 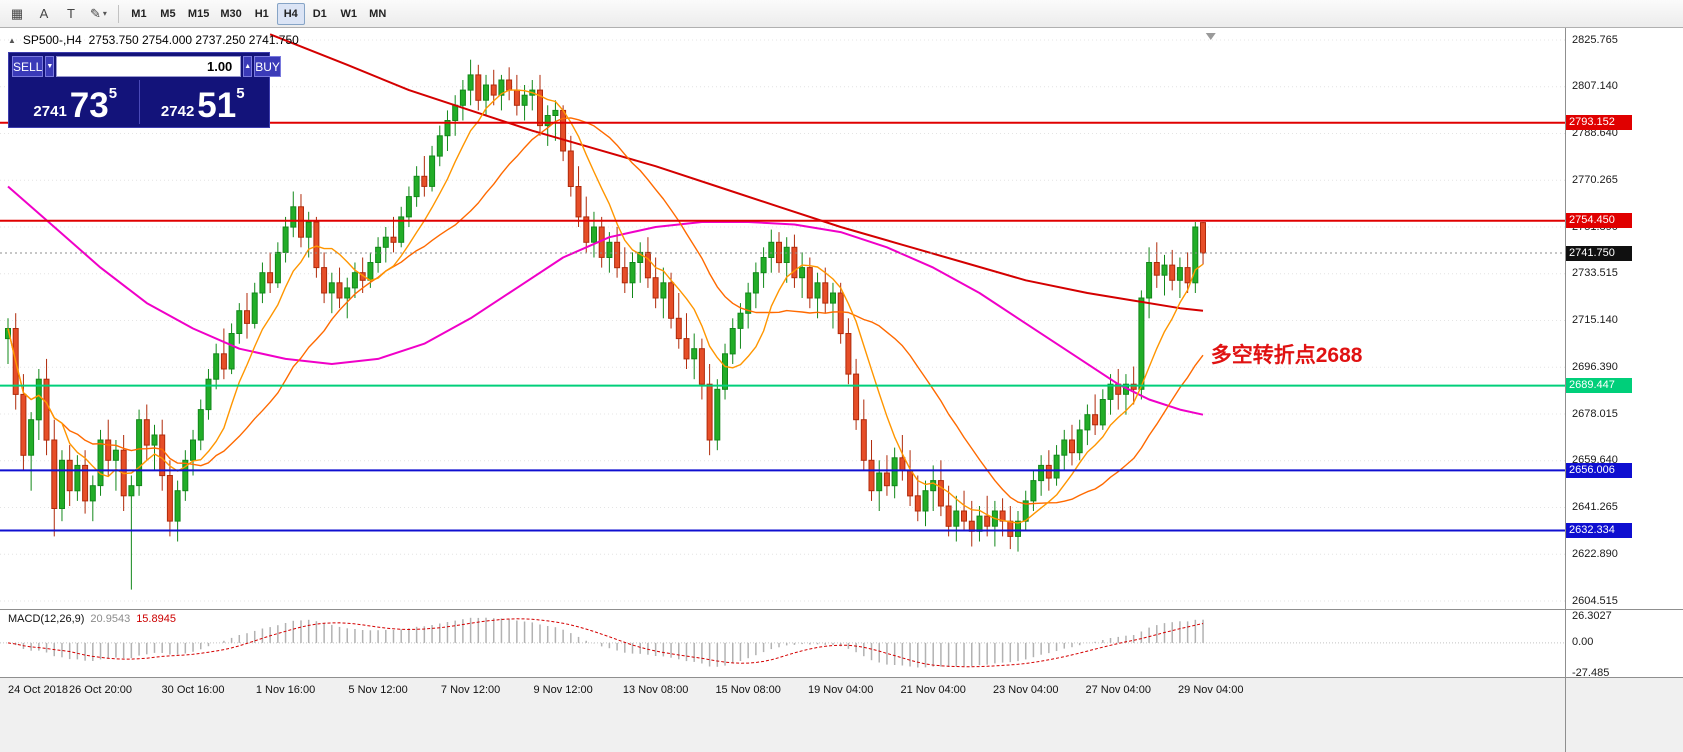 I want to click on time-axis-label: 9 Nov 12:00, so click(x=563, y=690).